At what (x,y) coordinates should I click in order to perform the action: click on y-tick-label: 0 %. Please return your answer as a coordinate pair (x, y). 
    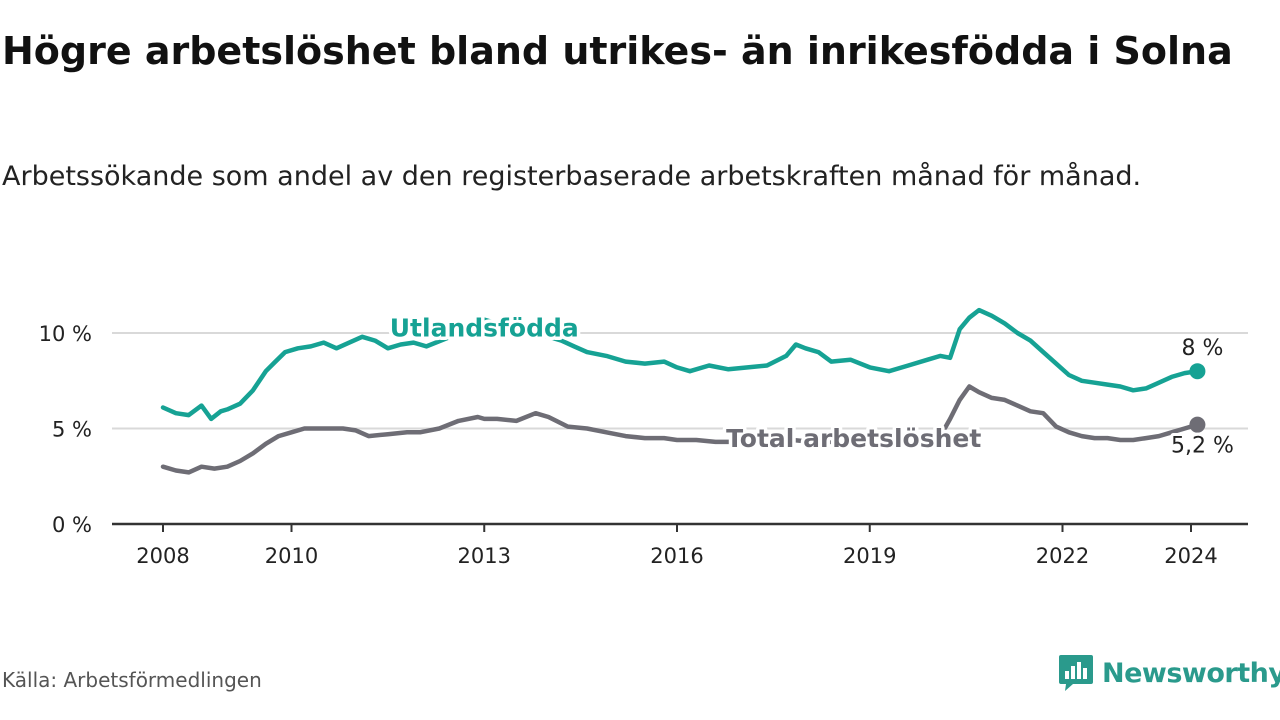
    Looking at the image, I should click on (72, 525).